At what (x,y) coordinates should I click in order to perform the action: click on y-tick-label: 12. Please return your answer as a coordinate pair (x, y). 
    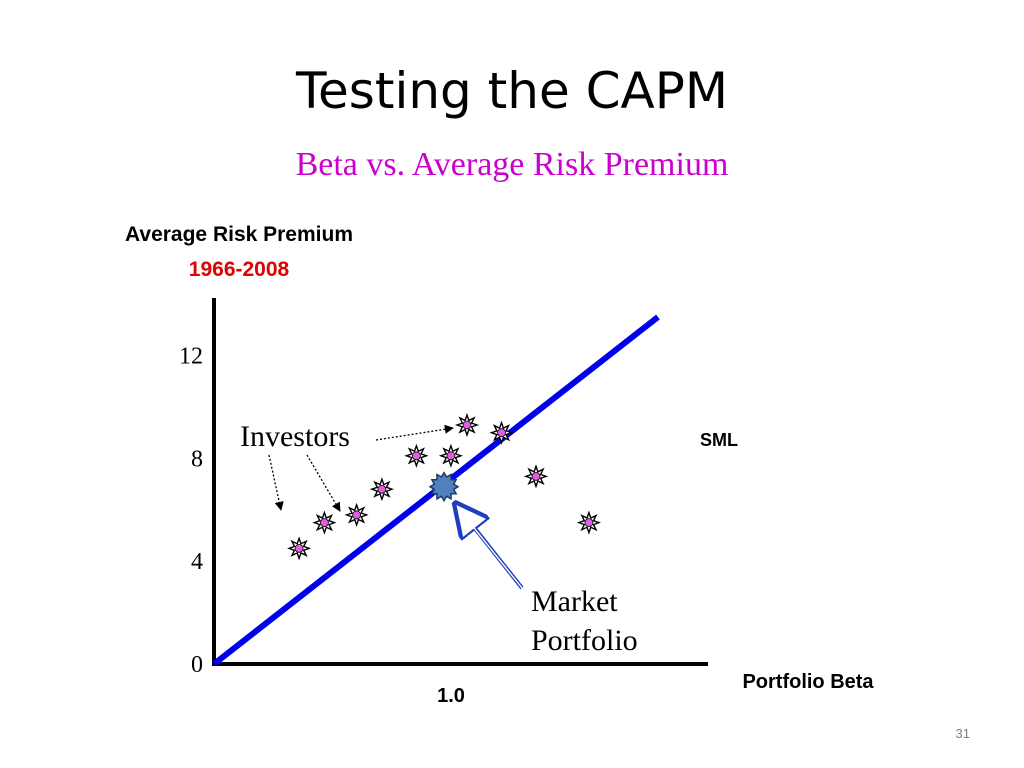
    Looking at the image, I should click on (191, 357).